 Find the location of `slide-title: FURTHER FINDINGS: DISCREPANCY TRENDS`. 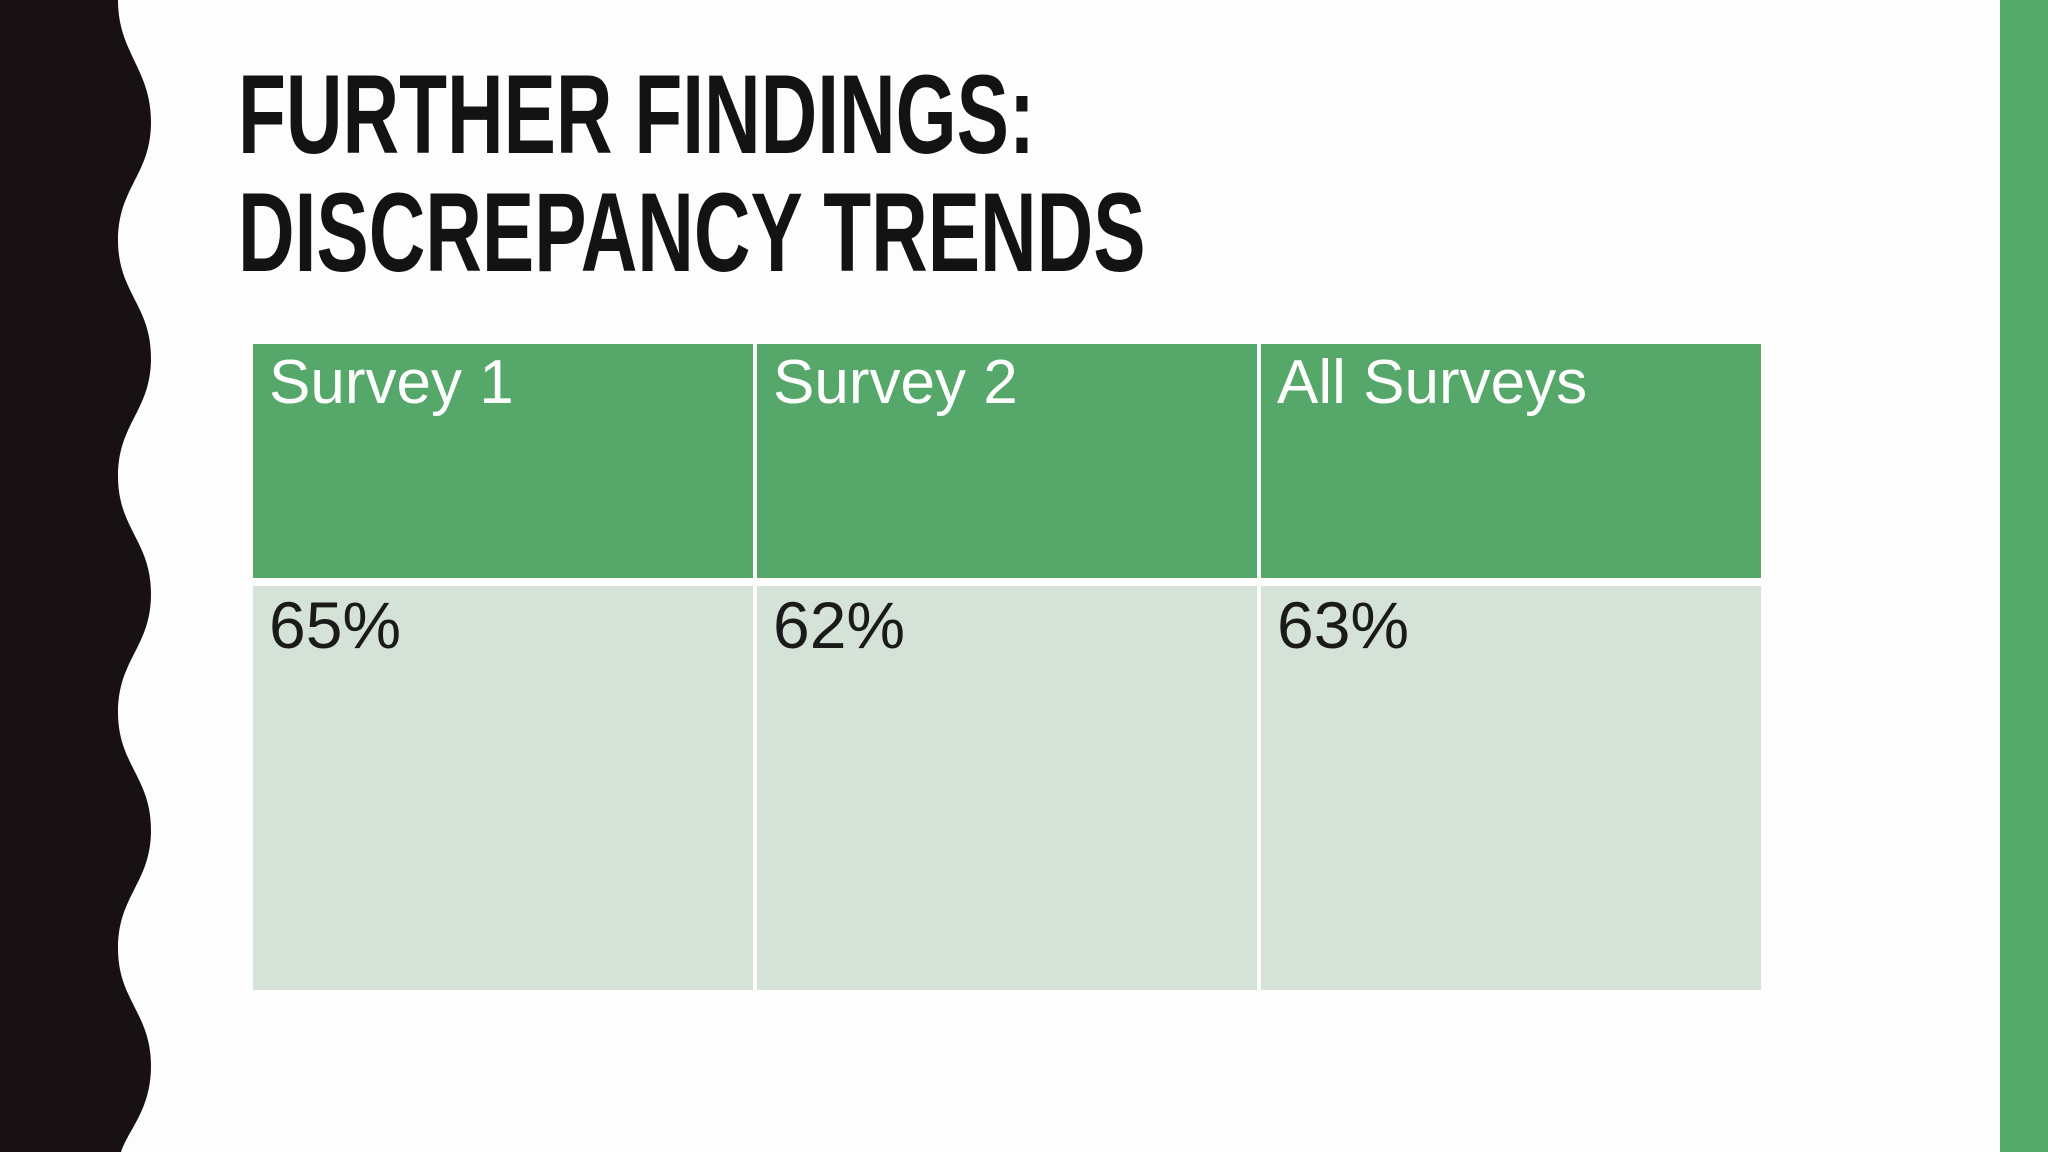

slide-title: FURTHER FINDINGS: DISCREPANCY TRENDS is located at coordinates (886, 174).